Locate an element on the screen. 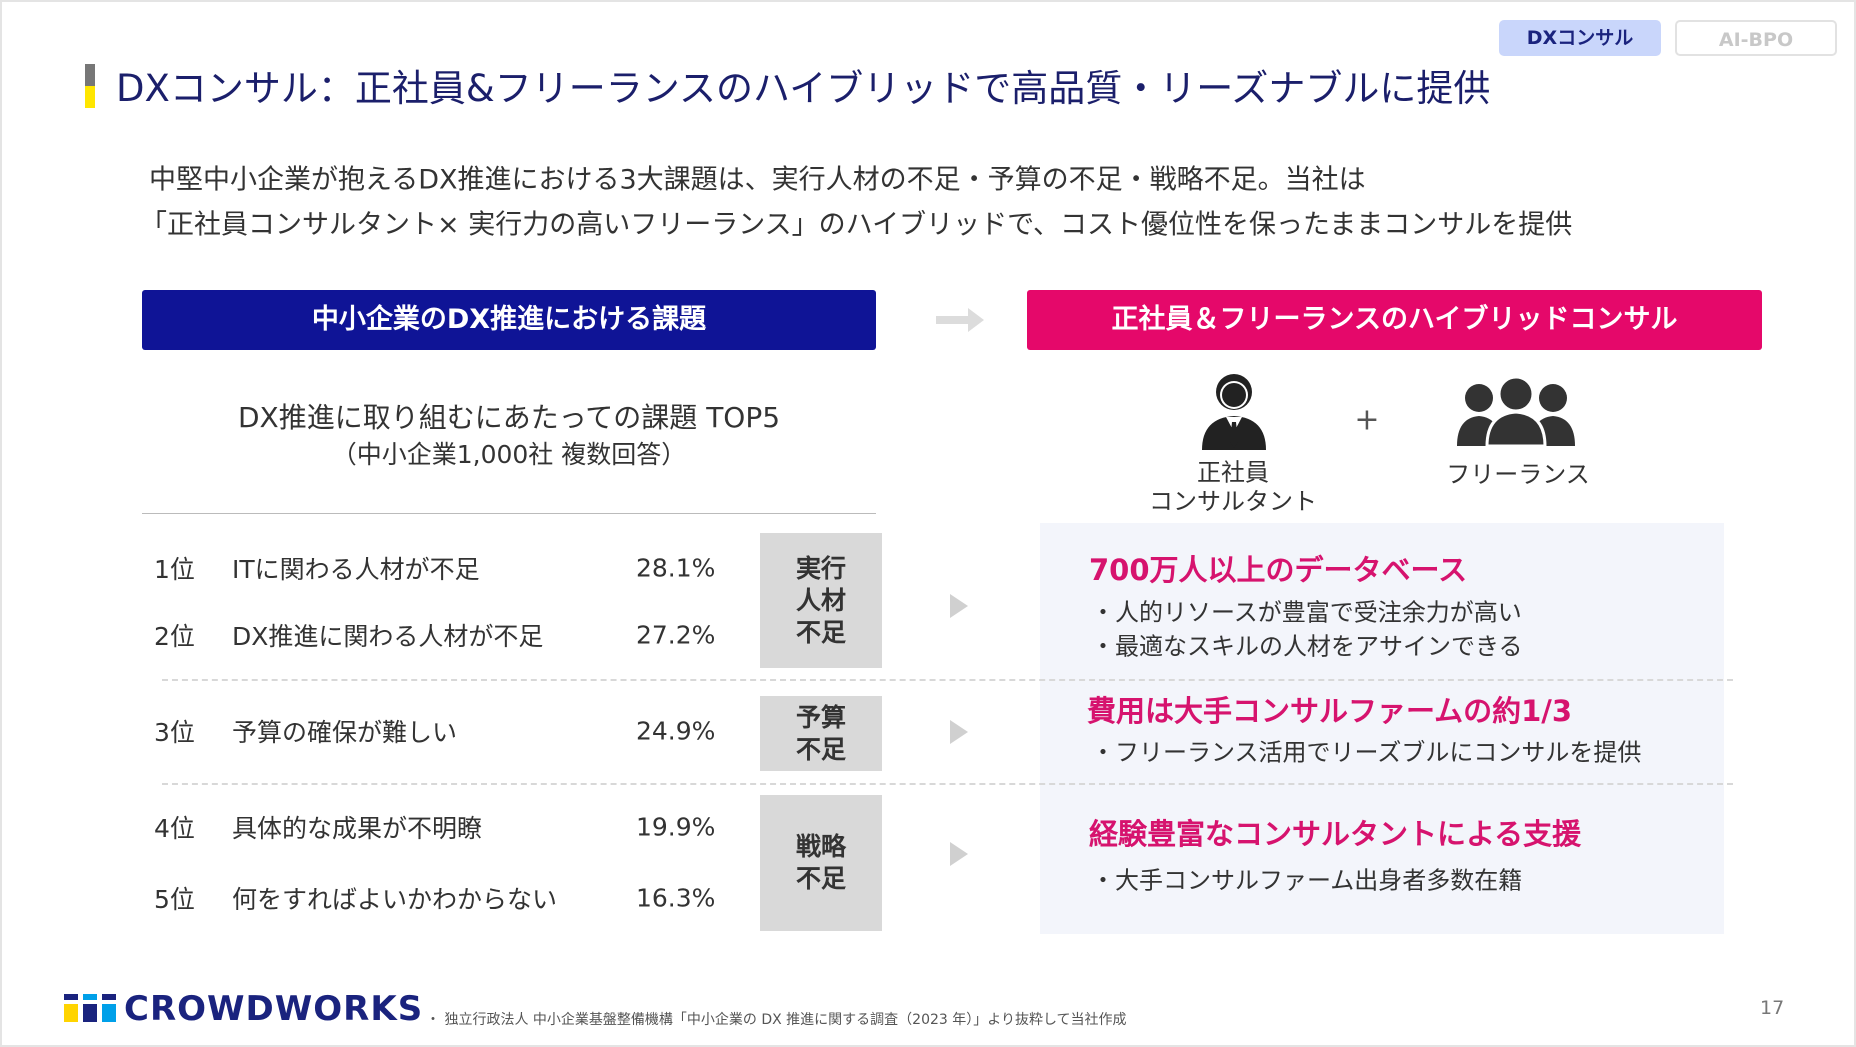 This screenshot has width=1856, height=1047. group-box: 戦略 不足 is located at coordinates (821, 863).